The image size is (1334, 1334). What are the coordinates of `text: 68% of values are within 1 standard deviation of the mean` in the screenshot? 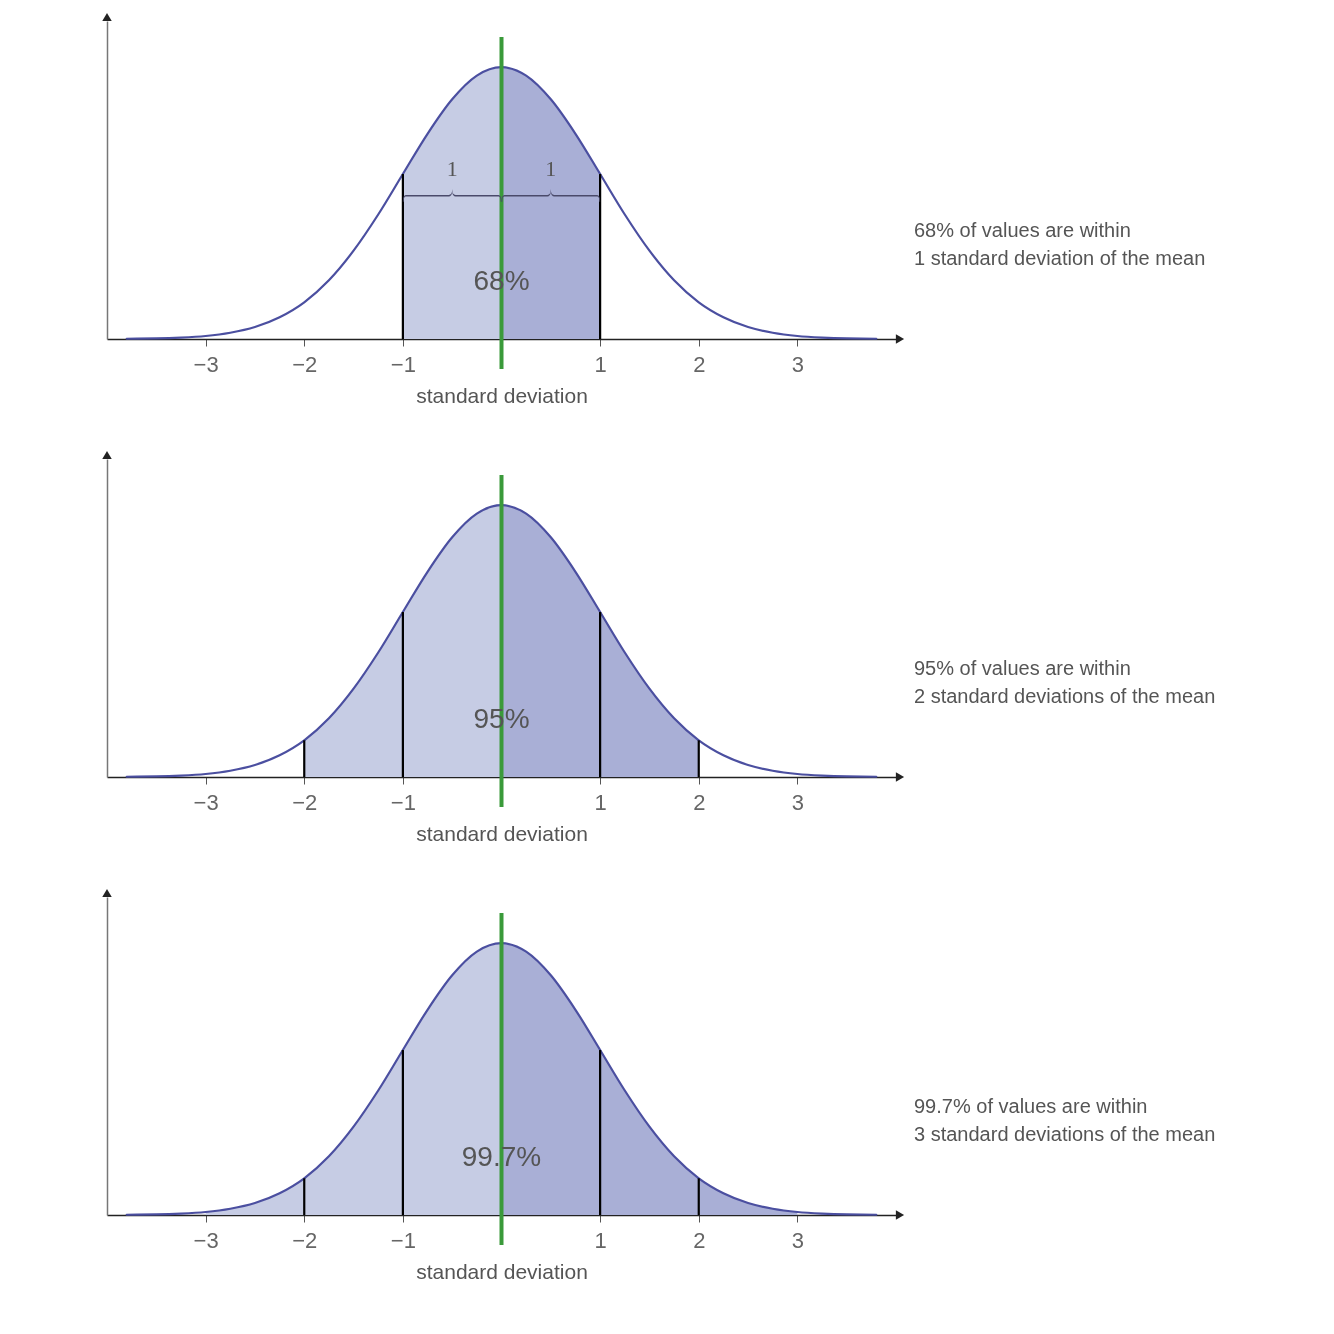 It's located at (1060, 243).